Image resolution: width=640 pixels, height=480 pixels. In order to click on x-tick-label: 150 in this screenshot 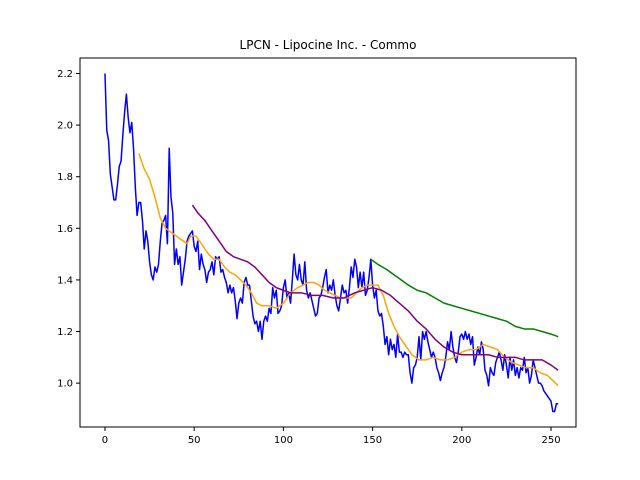, I will do `click(372, 440)`.